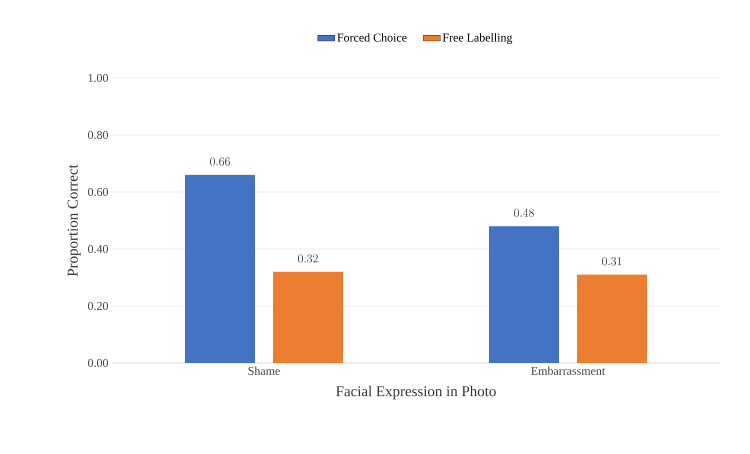 Image resolution: width=750 pixels, height=454 pixels. I want to click on y-tick-label: 0.00, so click(98, 363).